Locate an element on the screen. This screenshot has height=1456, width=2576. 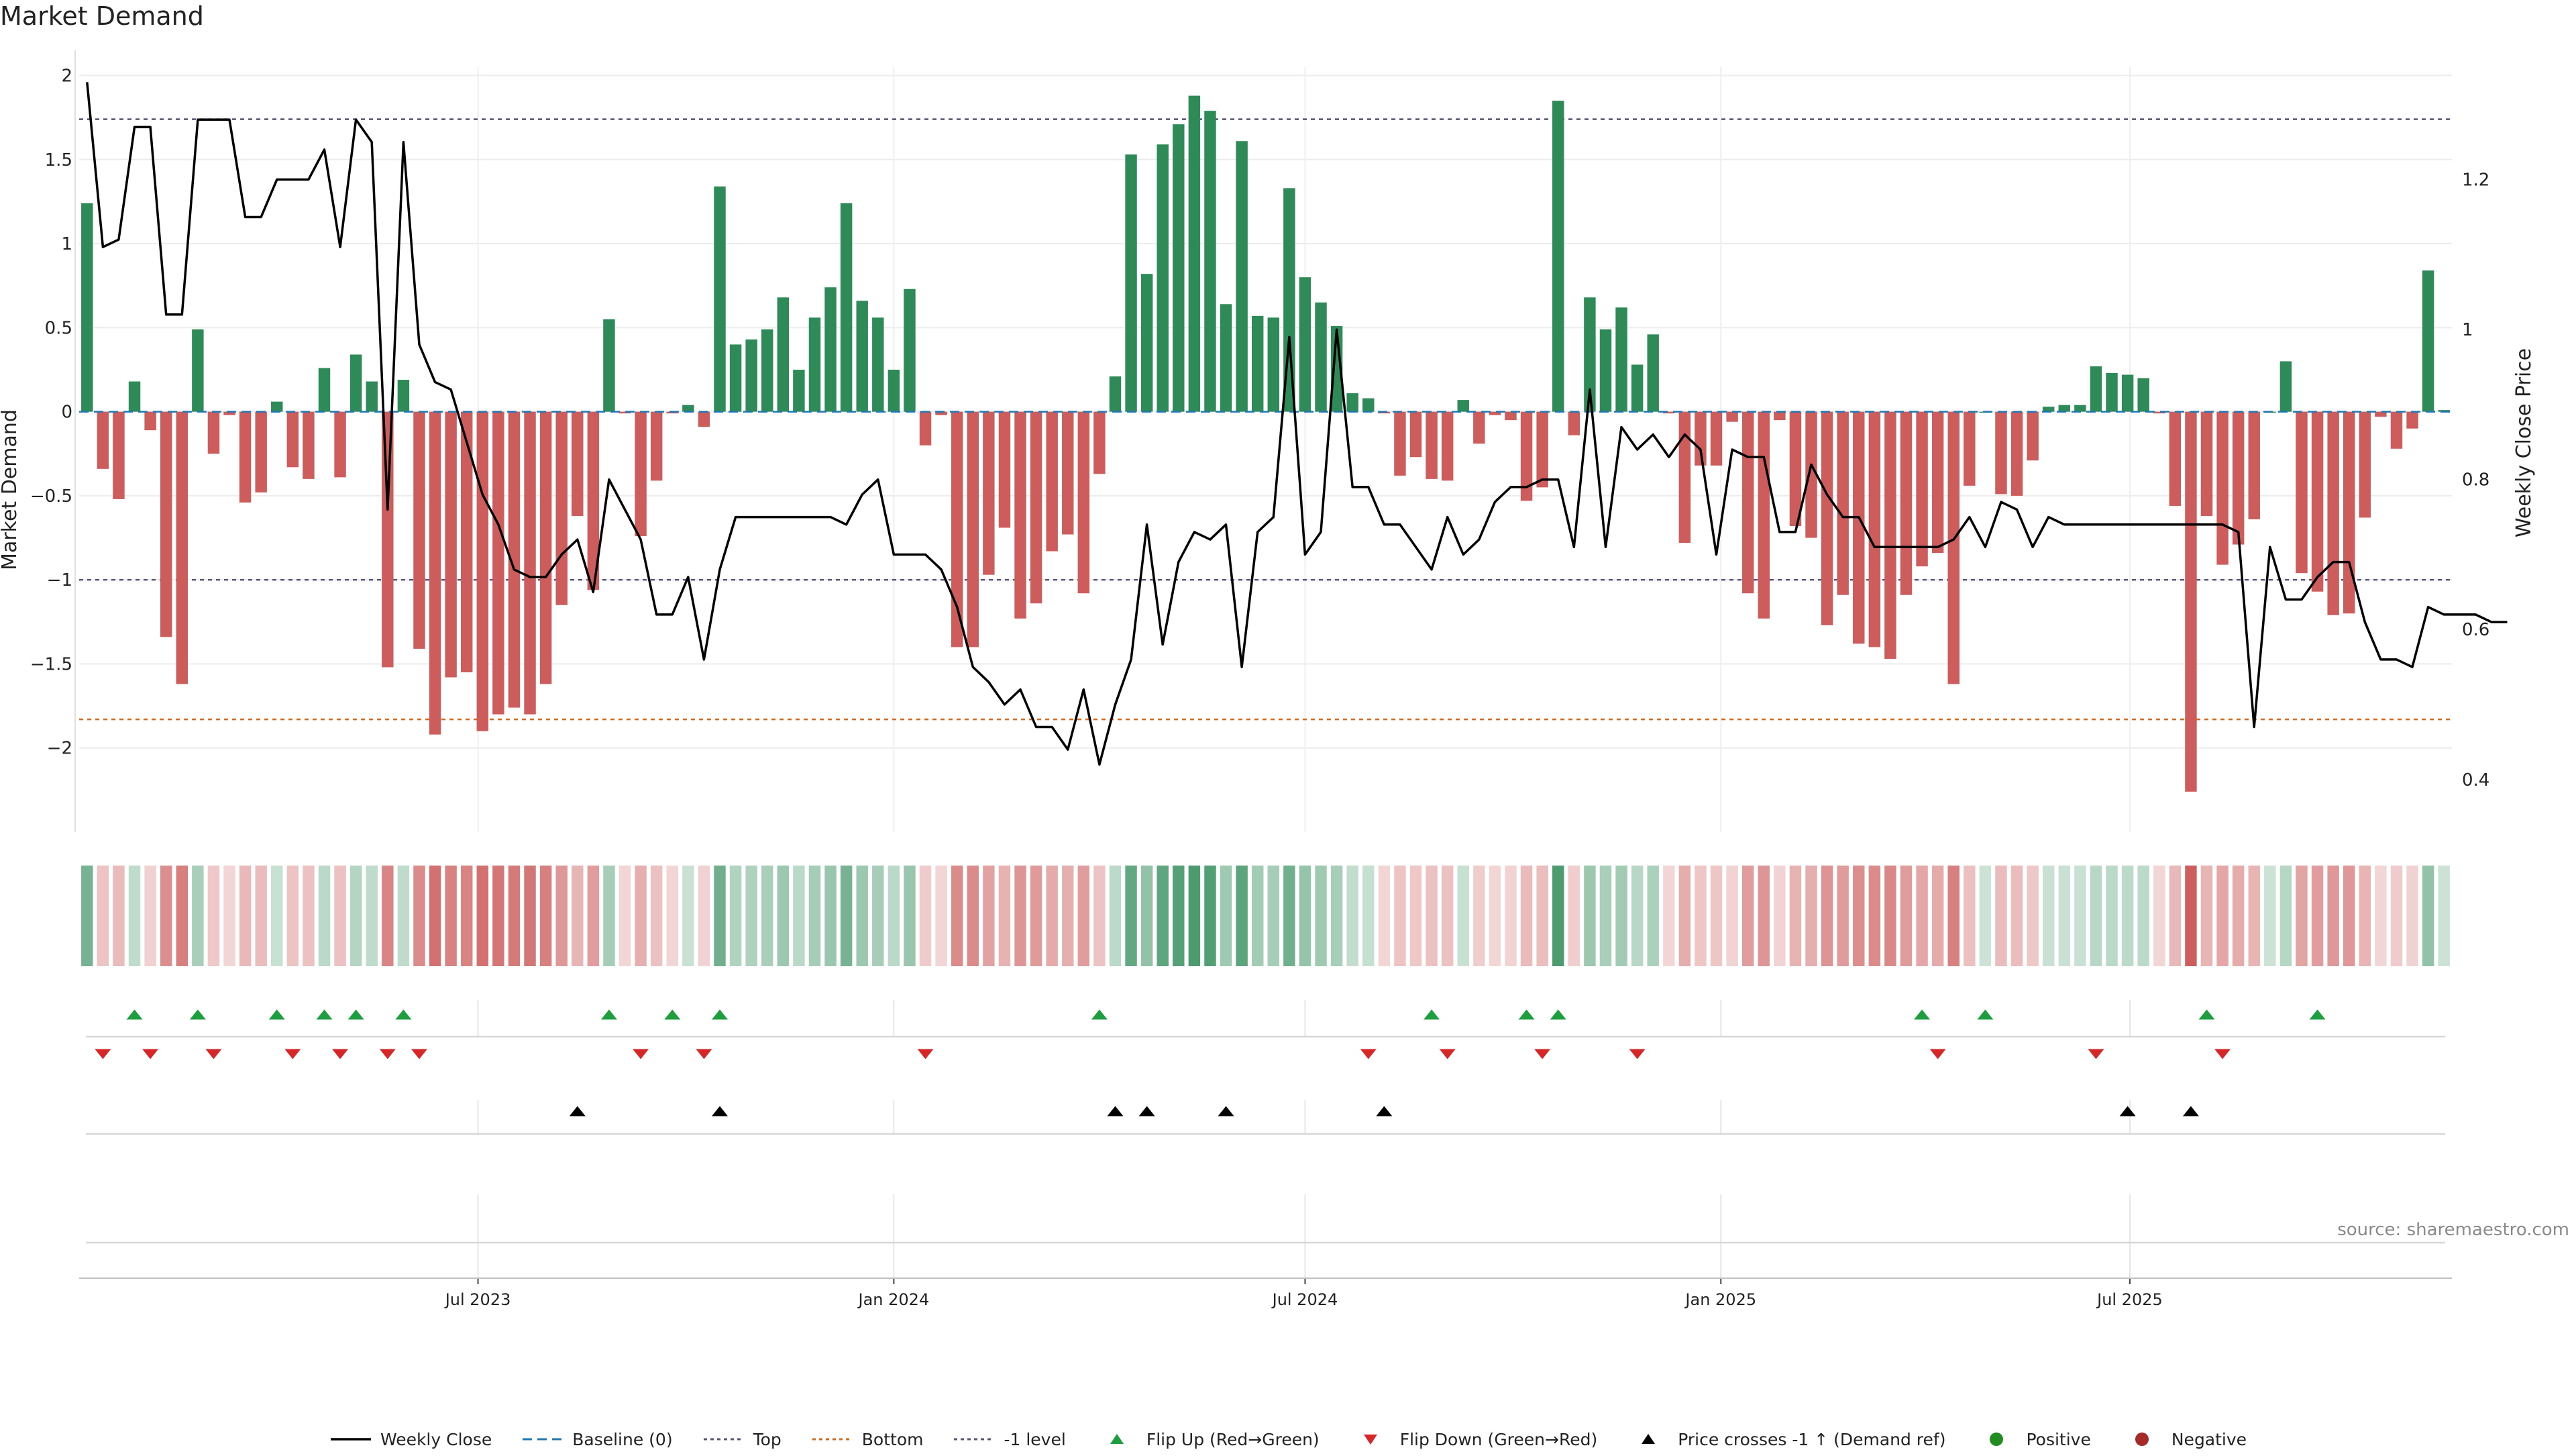
legend-label: Flip Up (Red→Green) is located at coordinates (1233, 1439).